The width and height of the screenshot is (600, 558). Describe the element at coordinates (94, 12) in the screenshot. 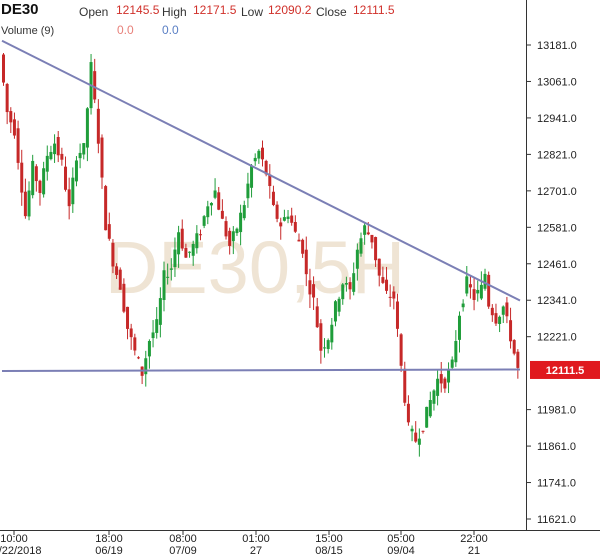

I see `open-label: Open` at that location.